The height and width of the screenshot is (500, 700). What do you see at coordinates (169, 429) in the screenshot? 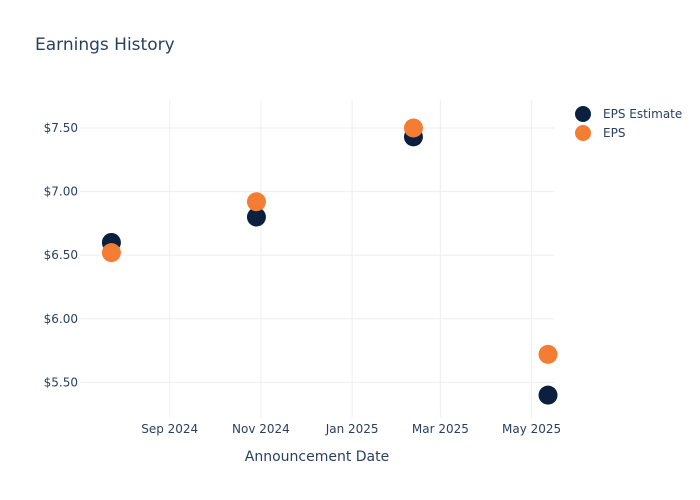
I see `x-tick-label: Sep 2024` at bounding box center [169, 429].